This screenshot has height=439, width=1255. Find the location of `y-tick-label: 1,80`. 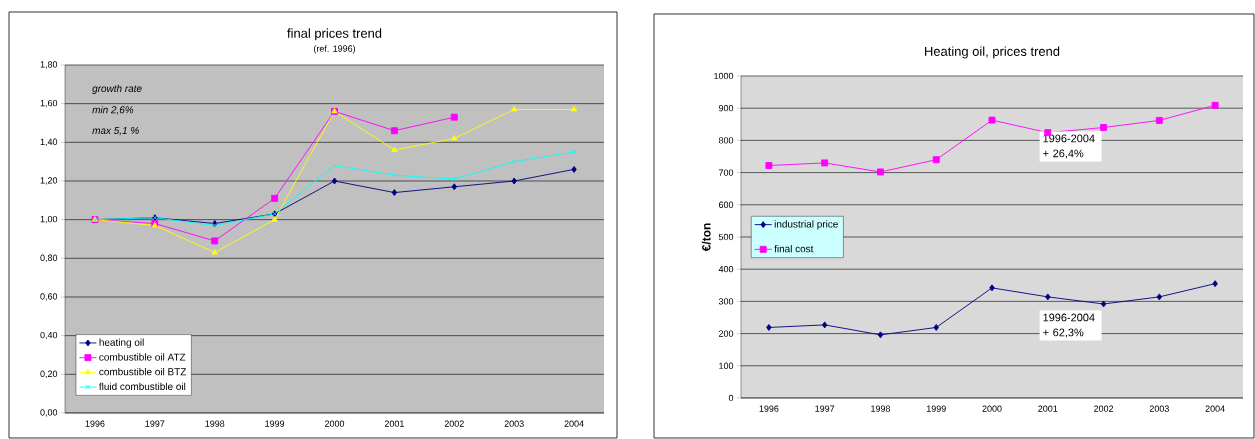

y-tick-label: 1,80 is located at coordinates (49, 65).